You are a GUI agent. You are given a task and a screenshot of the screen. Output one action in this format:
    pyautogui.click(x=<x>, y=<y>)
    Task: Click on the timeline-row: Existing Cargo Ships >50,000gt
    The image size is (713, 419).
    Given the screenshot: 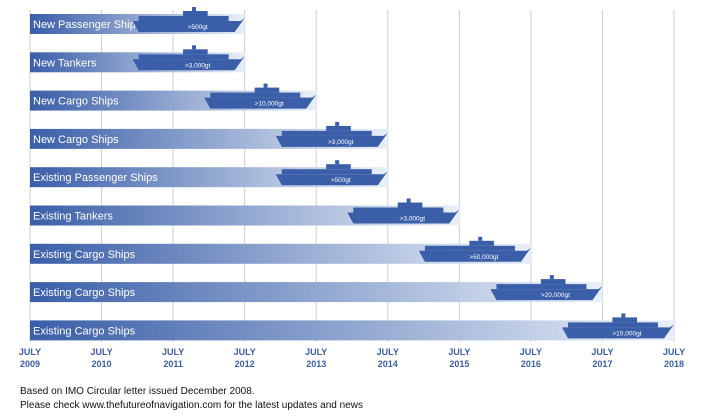 What is the action you would take?
    pyautogui.click(x=280, y=250)
    